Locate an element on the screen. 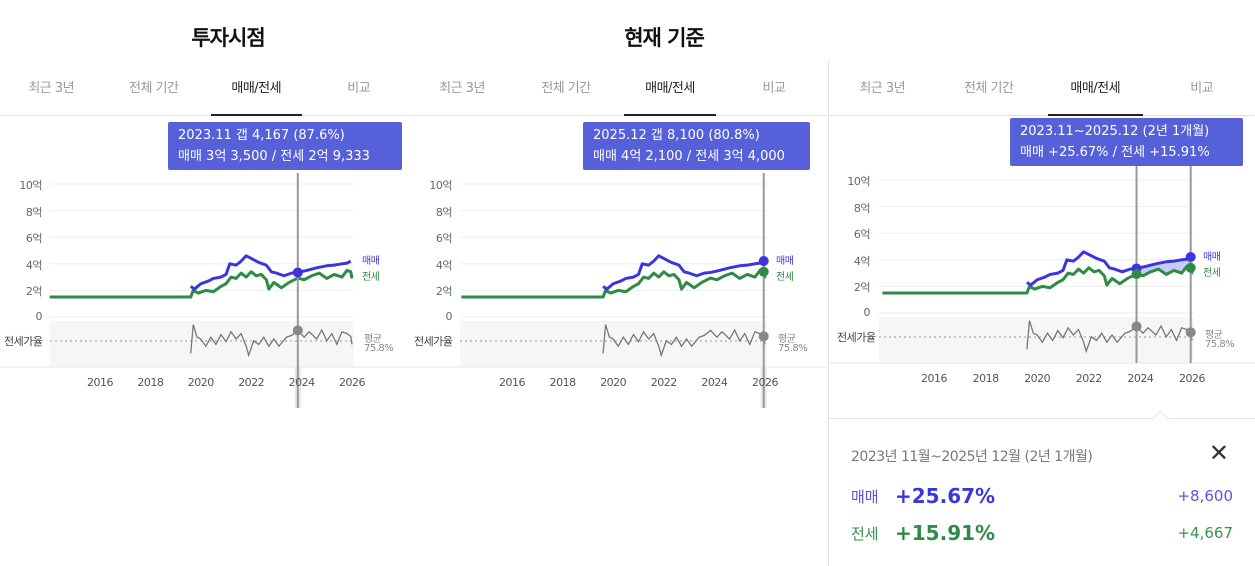  tooltip-line: 매매 +25.67% / 전세 +15.91% is located at coordinates (1115, 152).